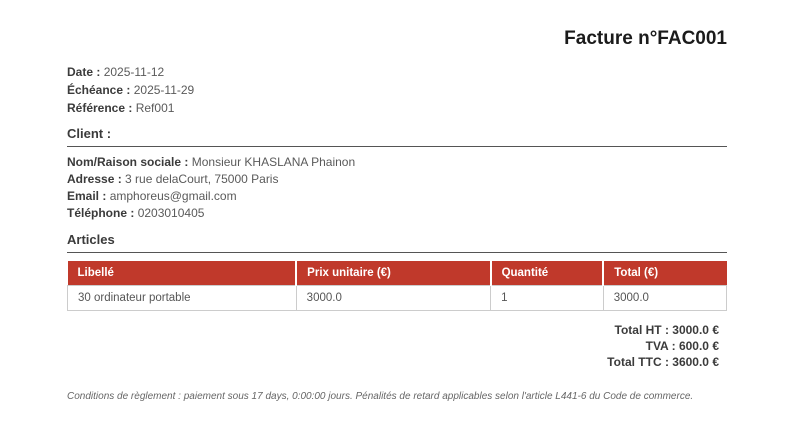 Image resolution: width=793 pixels, height=423 pixels. Describe the element at coordinates (665, 273) in the screenshot. I see `table-header-total: Total (€)` at that location.